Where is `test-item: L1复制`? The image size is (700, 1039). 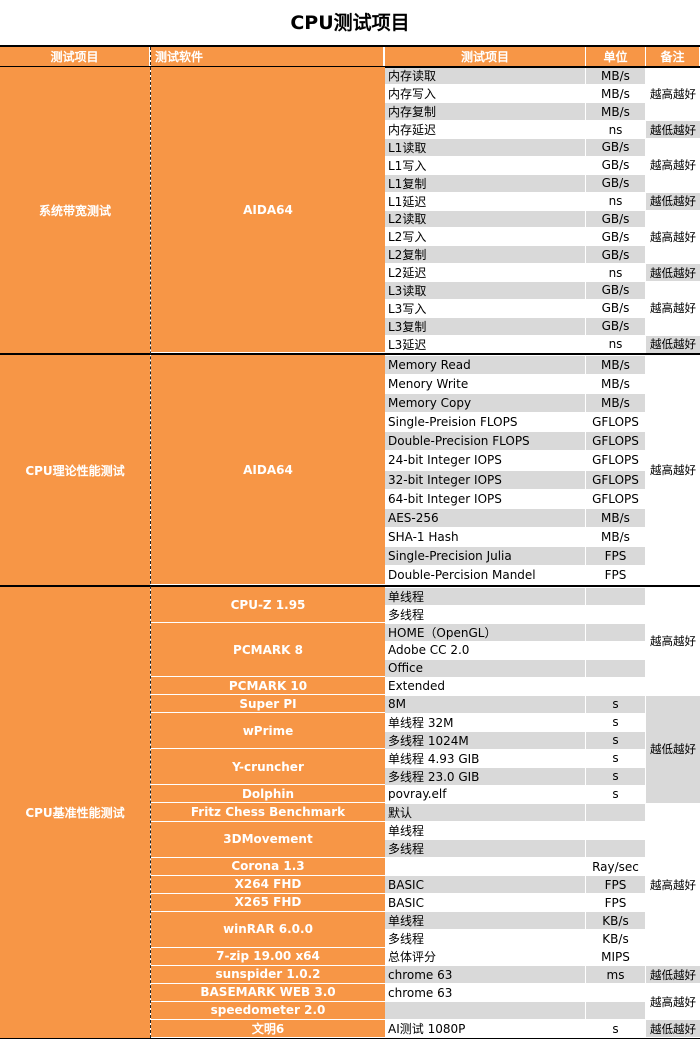
test-item: L1复制 is located at coordinates (485, 183).